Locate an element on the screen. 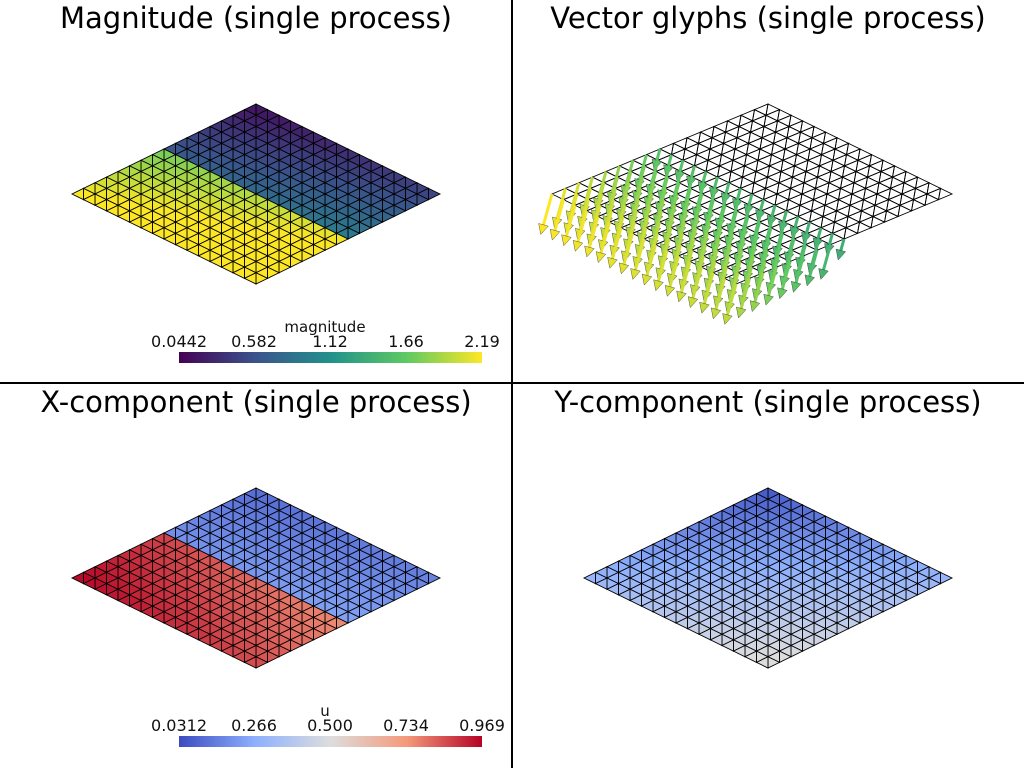 This screenshot has height=768, width=1024. magnitude-mesh is located at coordinates (256, 194).